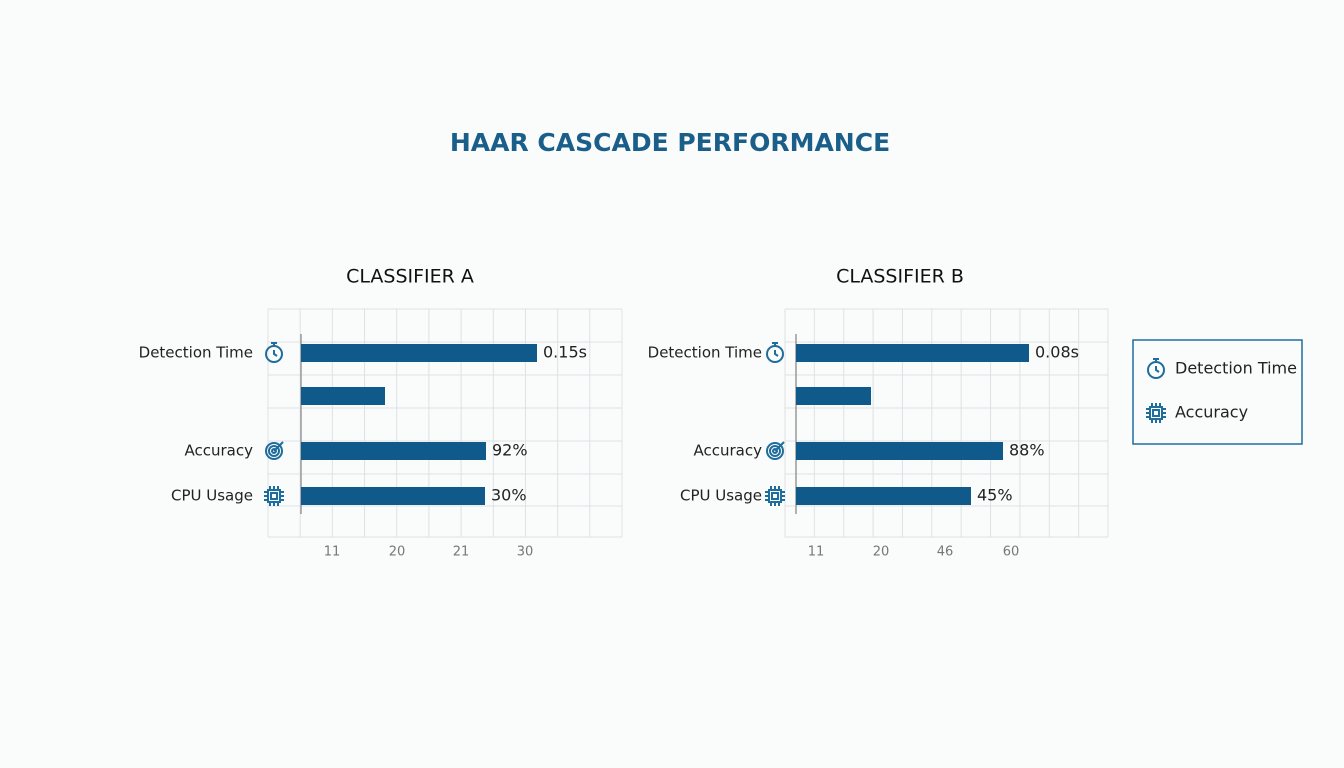  What do you see at coordinates (410, 277) in the screenshot?
I see `panel-title: CLASSIFIER A` at bounding box center [410, 277].